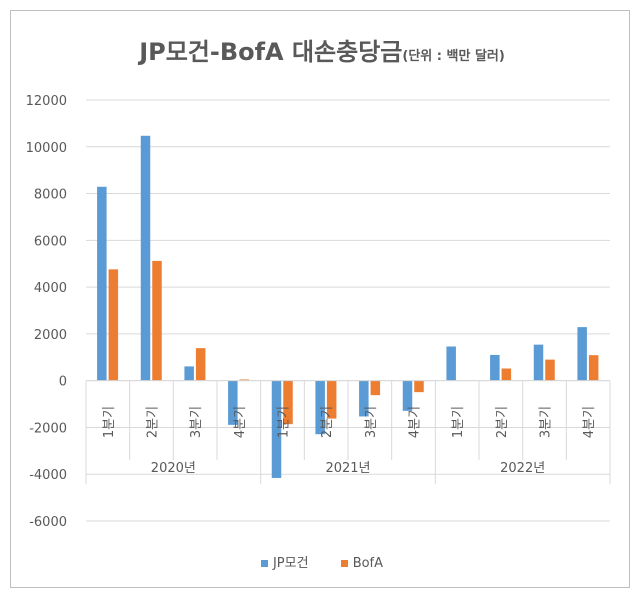  Describe the element at coordinates (264, 563) in the screenshot. I see `legend-swatch-jpmorgan` at that location.